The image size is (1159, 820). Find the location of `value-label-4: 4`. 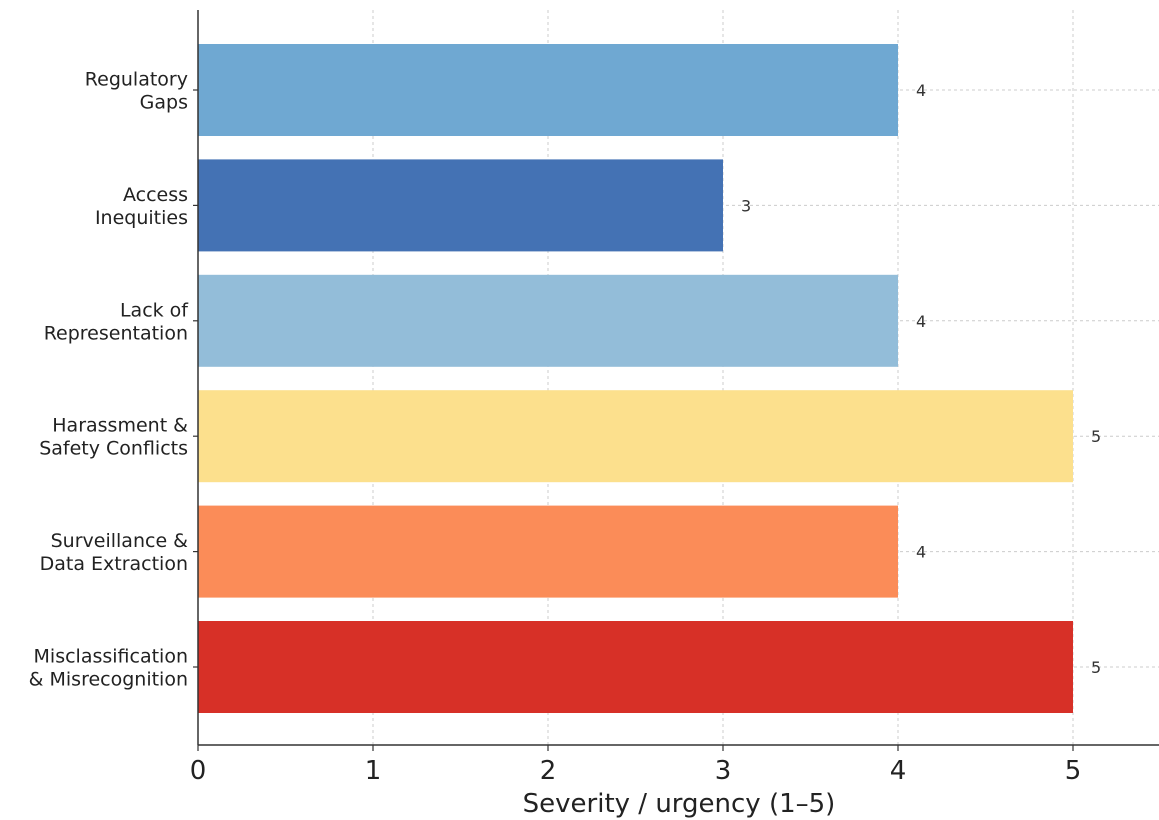

value-label-4: 4 is located at coordinates (921, 552).